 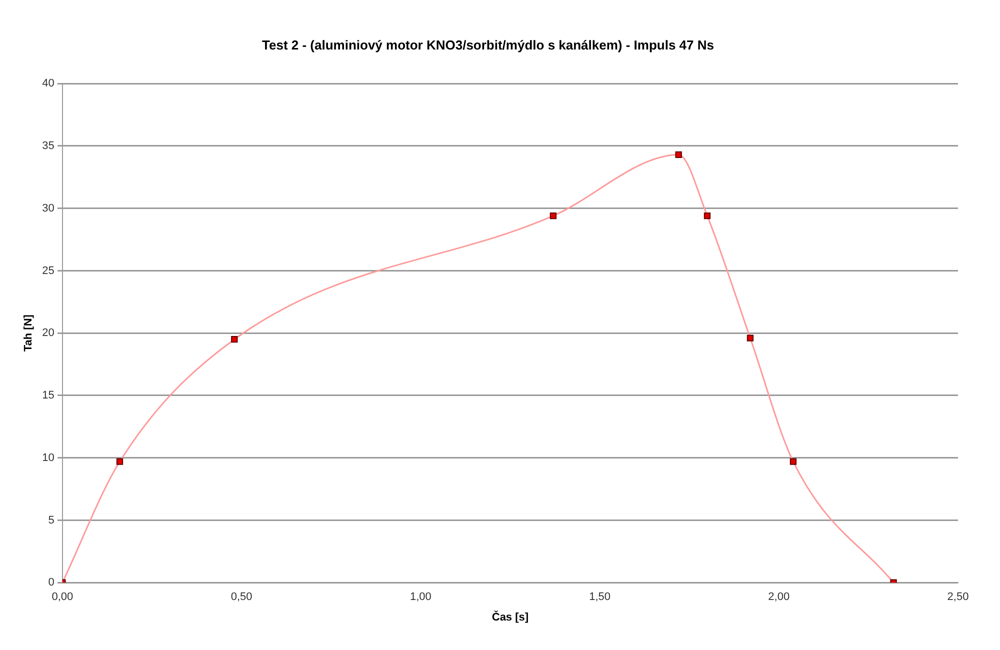 What do you see at coordinates (51, 520) in the screenshot?
I see `y-tick-label: 5` at bounding box center [51, 520].